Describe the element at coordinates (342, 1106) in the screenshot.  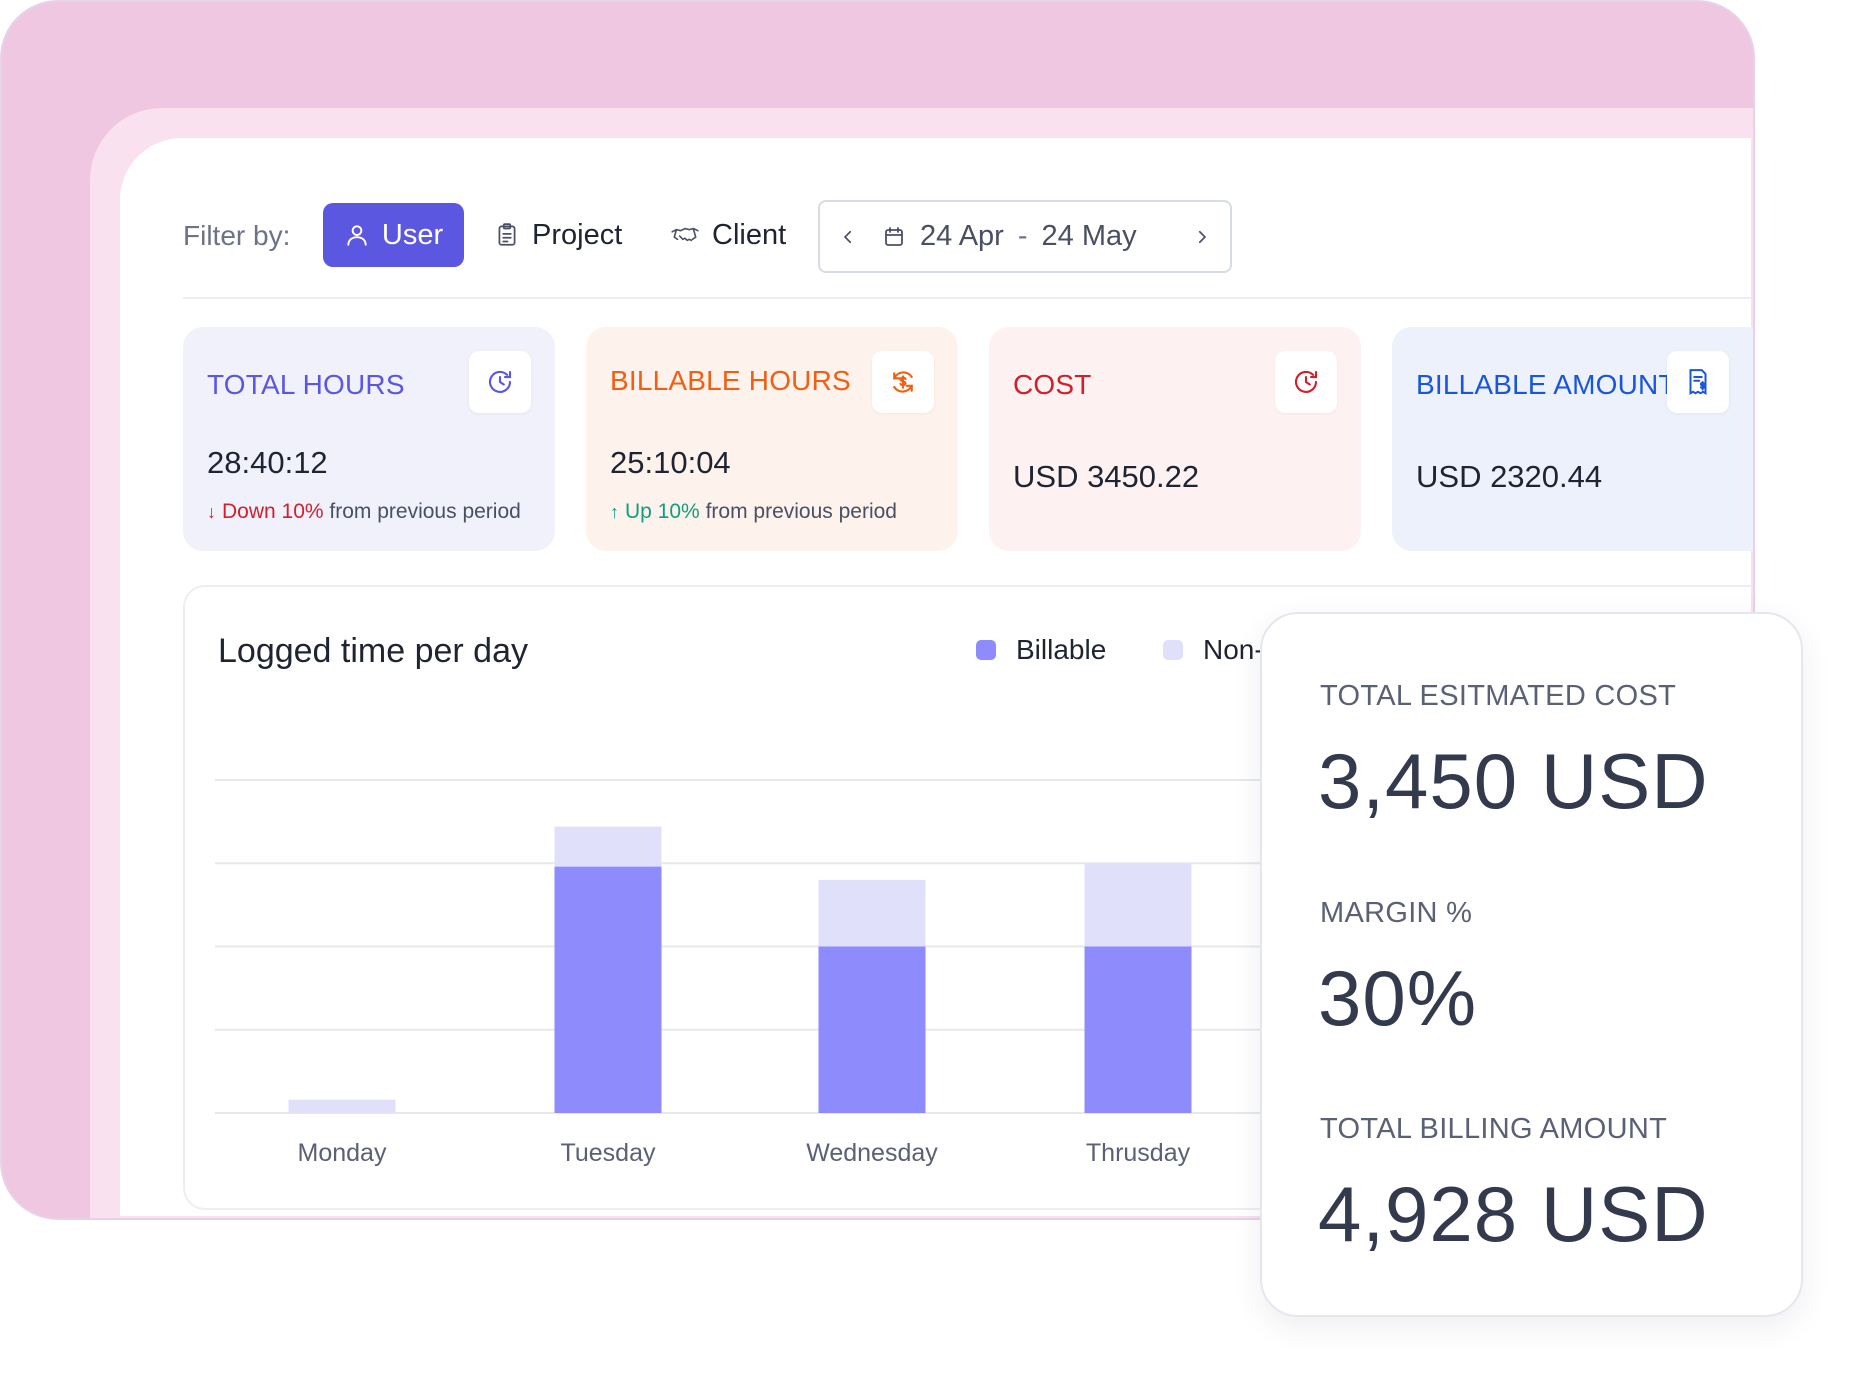
I see `bar-monday-non-billable` at that location.